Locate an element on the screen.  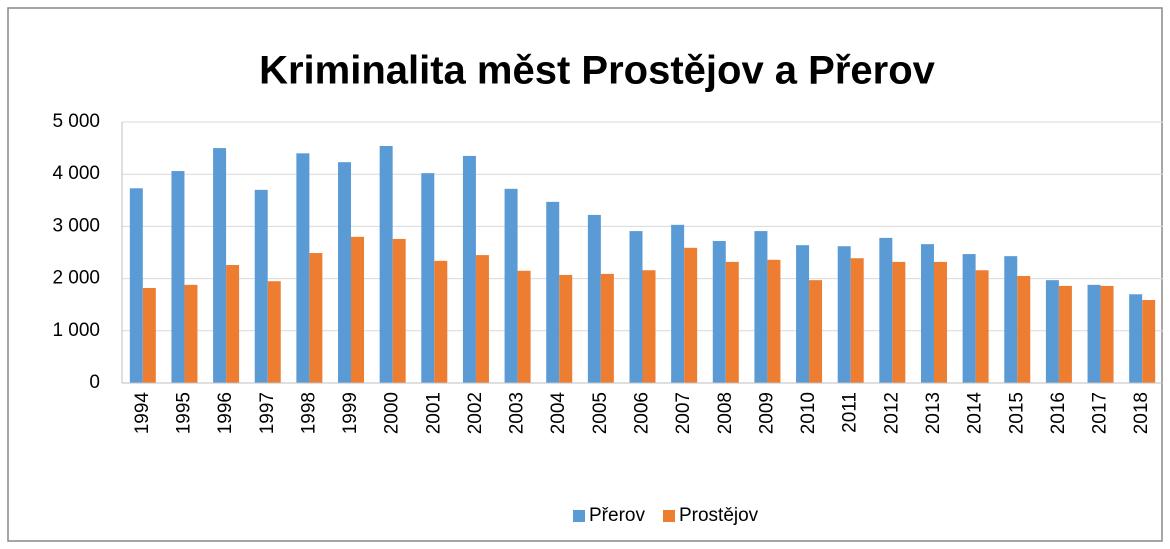
x-tick-label: 2017 is located at coordinates (1100, 413).